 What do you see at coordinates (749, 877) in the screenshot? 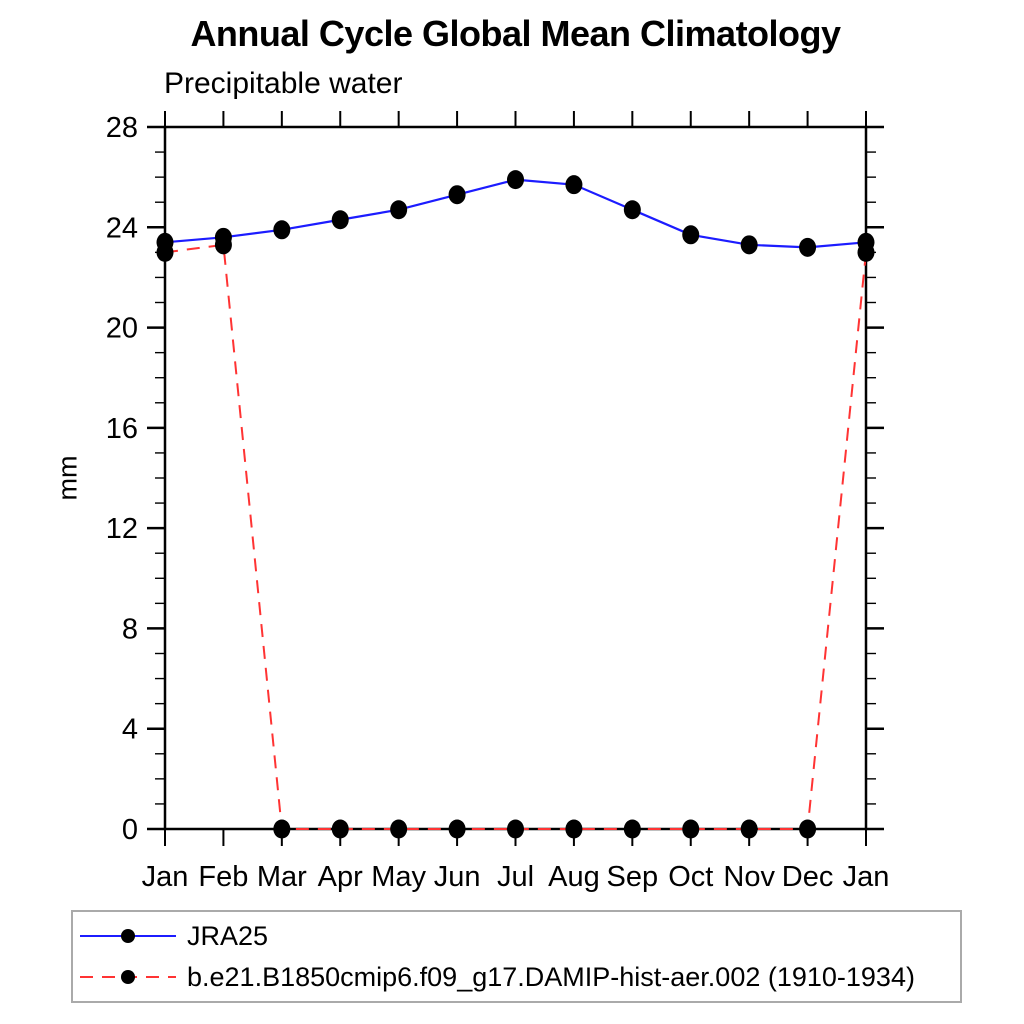
I see `svg-text: Nov` at bounding box center [749, 877].